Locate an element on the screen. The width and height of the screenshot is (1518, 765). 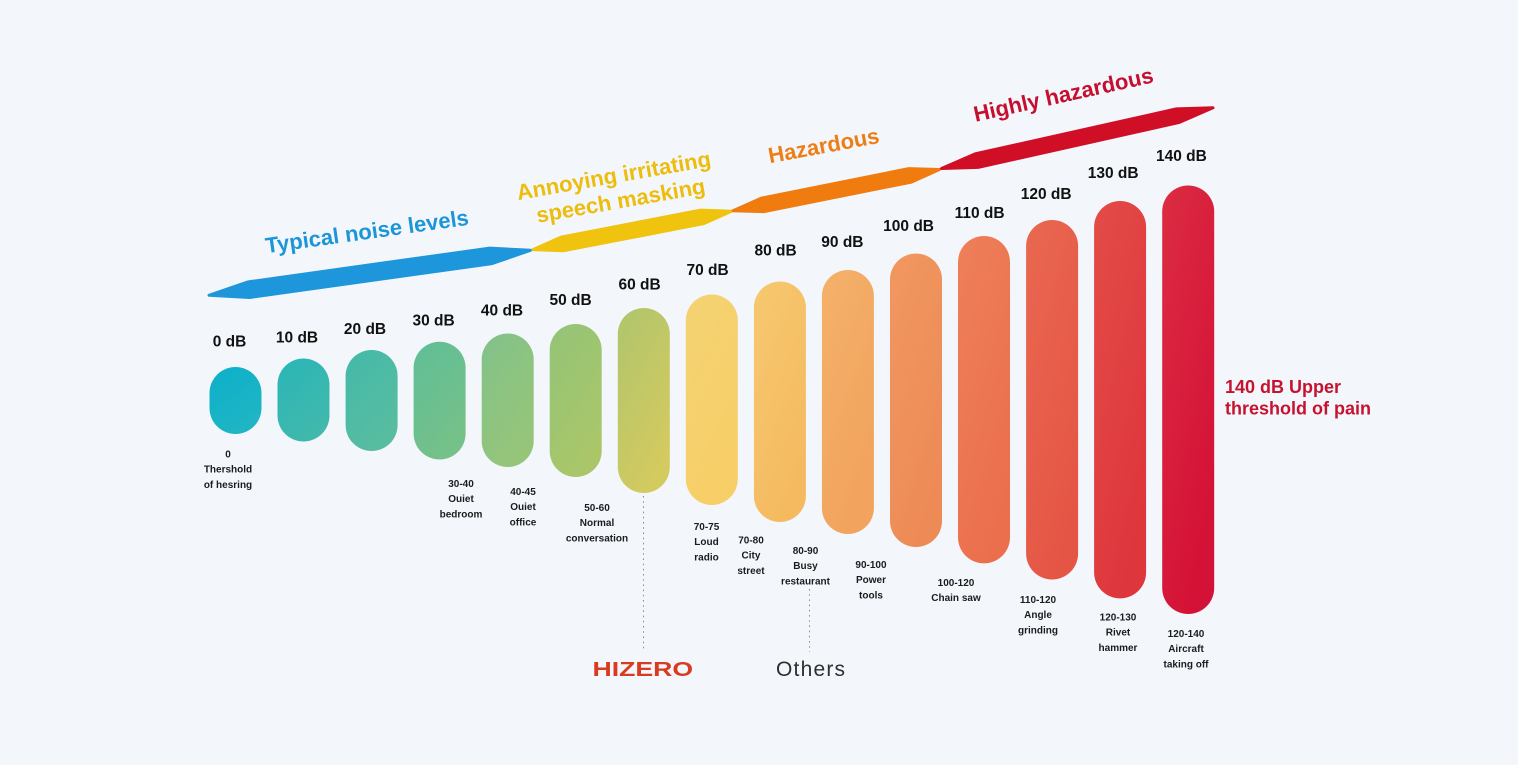
svg-text: 0 dB is located at coordinates (230, 342).